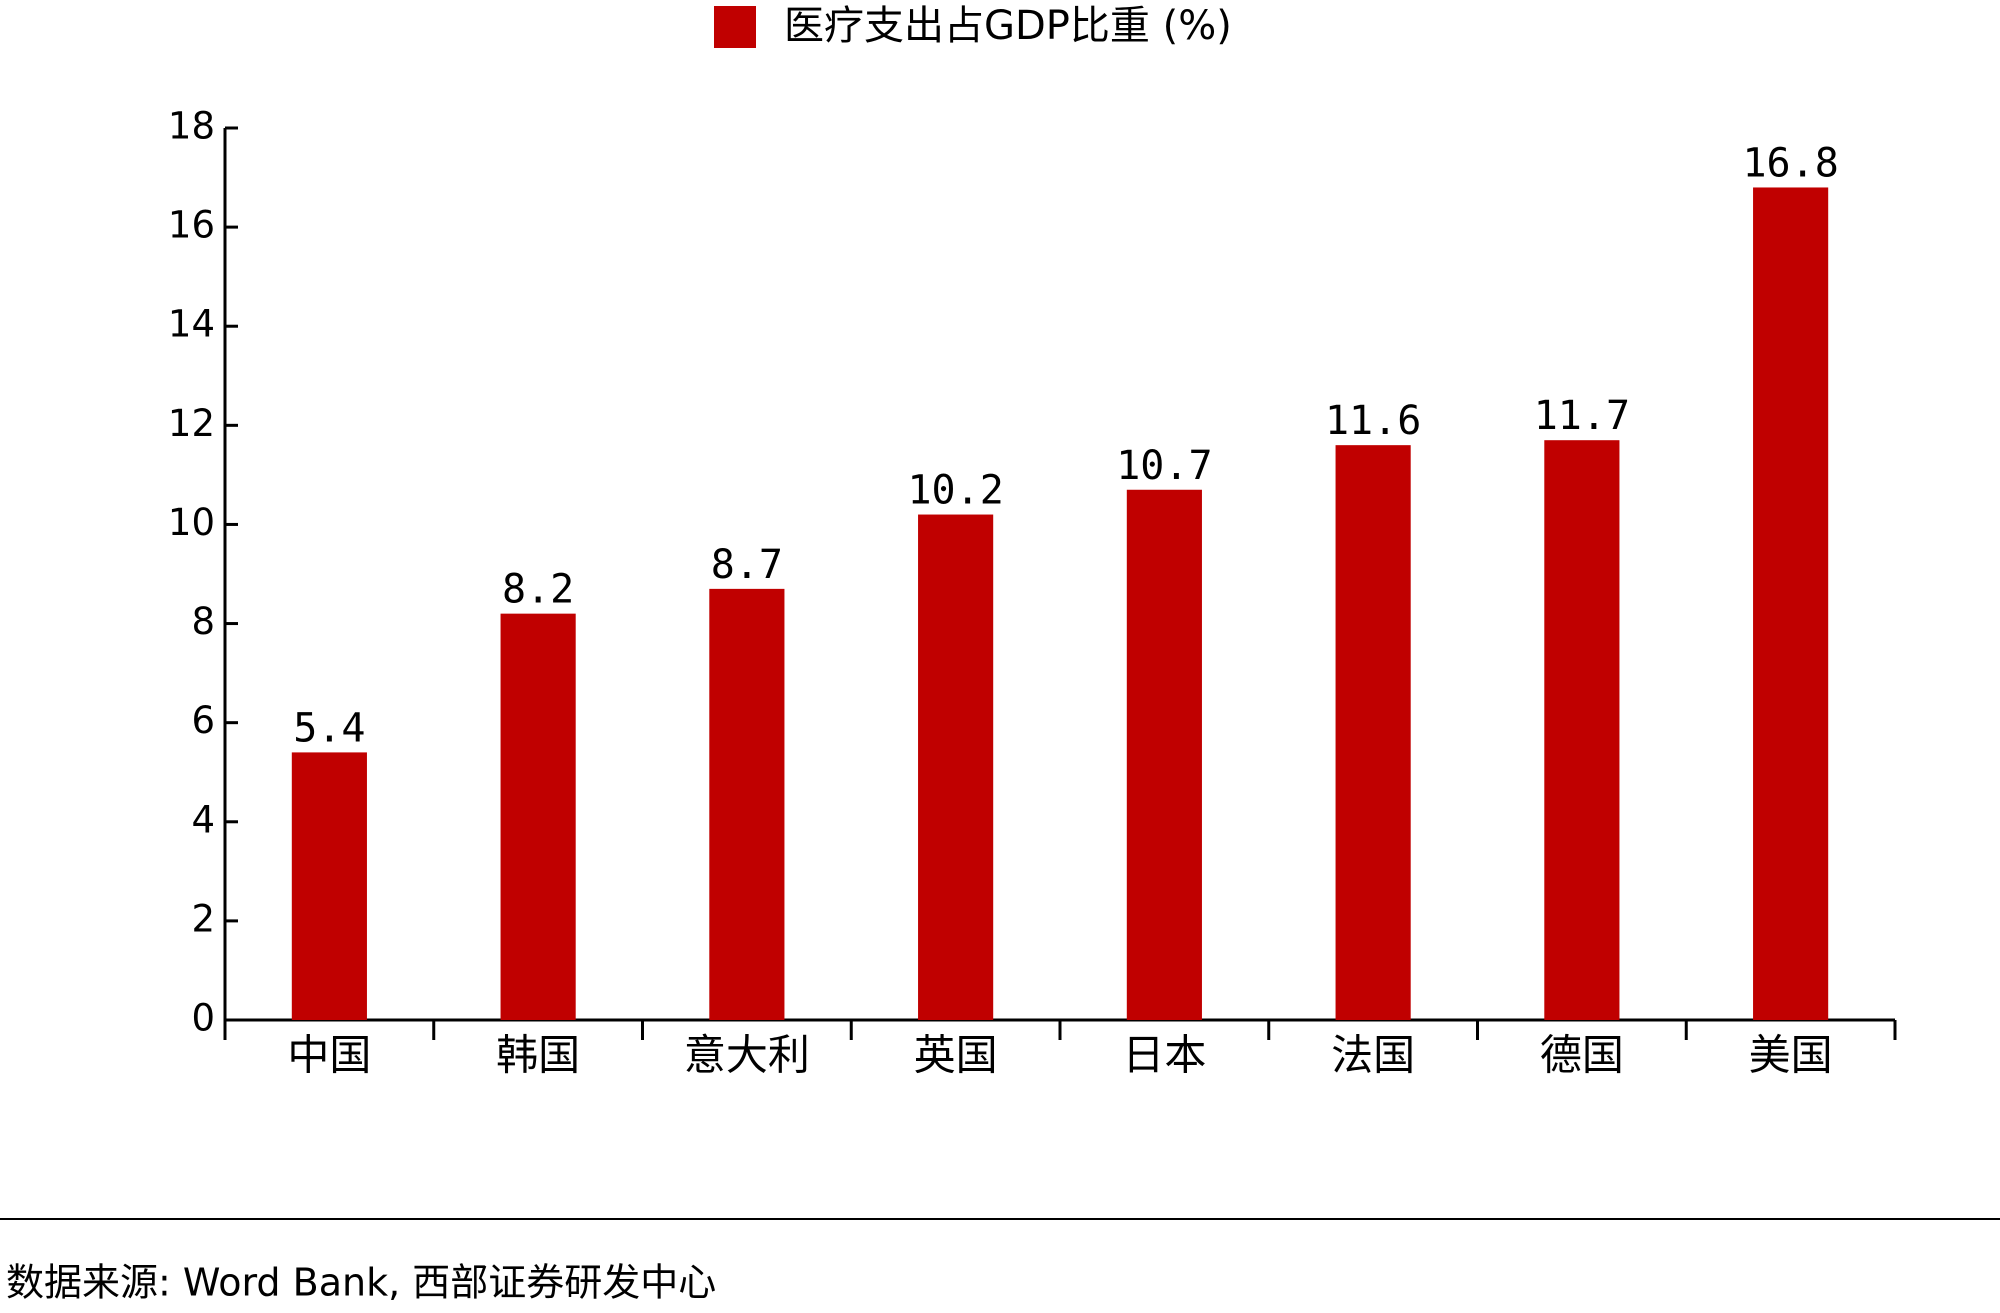  What do you see at coordinates (191, 423) in the screenshot?
I see `y-tick-label: 12` at bounding box center [191, 423].